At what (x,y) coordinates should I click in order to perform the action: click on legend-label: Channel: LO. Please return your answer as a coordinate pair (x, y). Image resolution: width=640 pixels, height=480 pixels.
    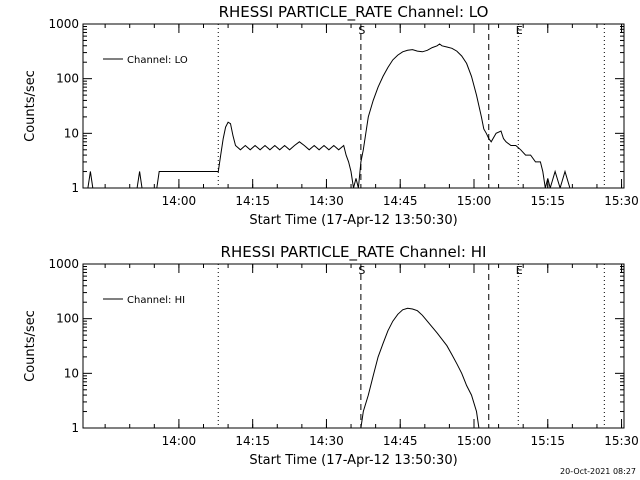
    Looking at the image, I should click on (157, 60).